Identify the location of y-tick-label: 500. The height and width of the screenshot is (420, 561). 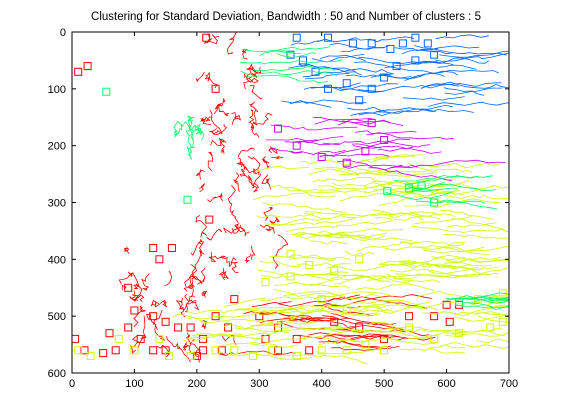
(57, 317).